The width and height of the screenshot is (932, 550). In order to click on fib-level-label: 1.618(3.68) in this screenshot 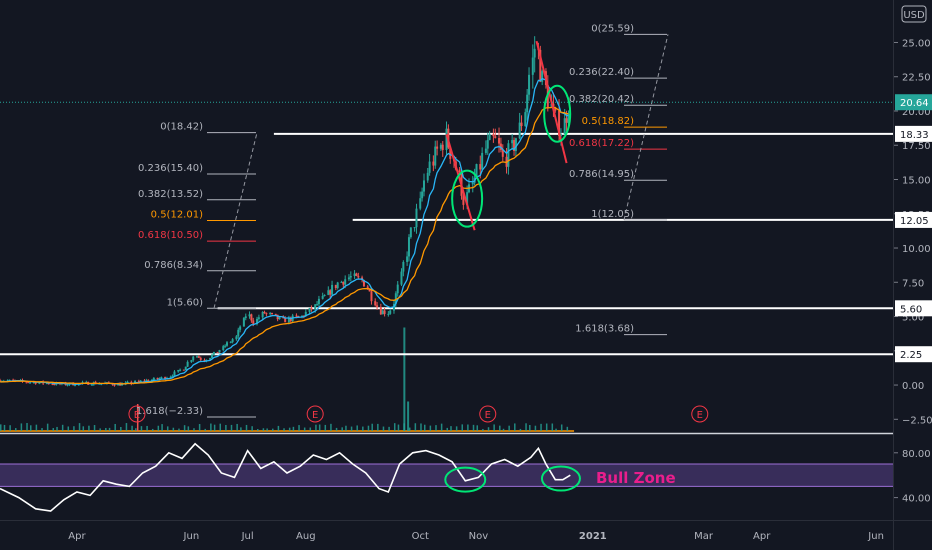, I will do `click(604, 329)`.